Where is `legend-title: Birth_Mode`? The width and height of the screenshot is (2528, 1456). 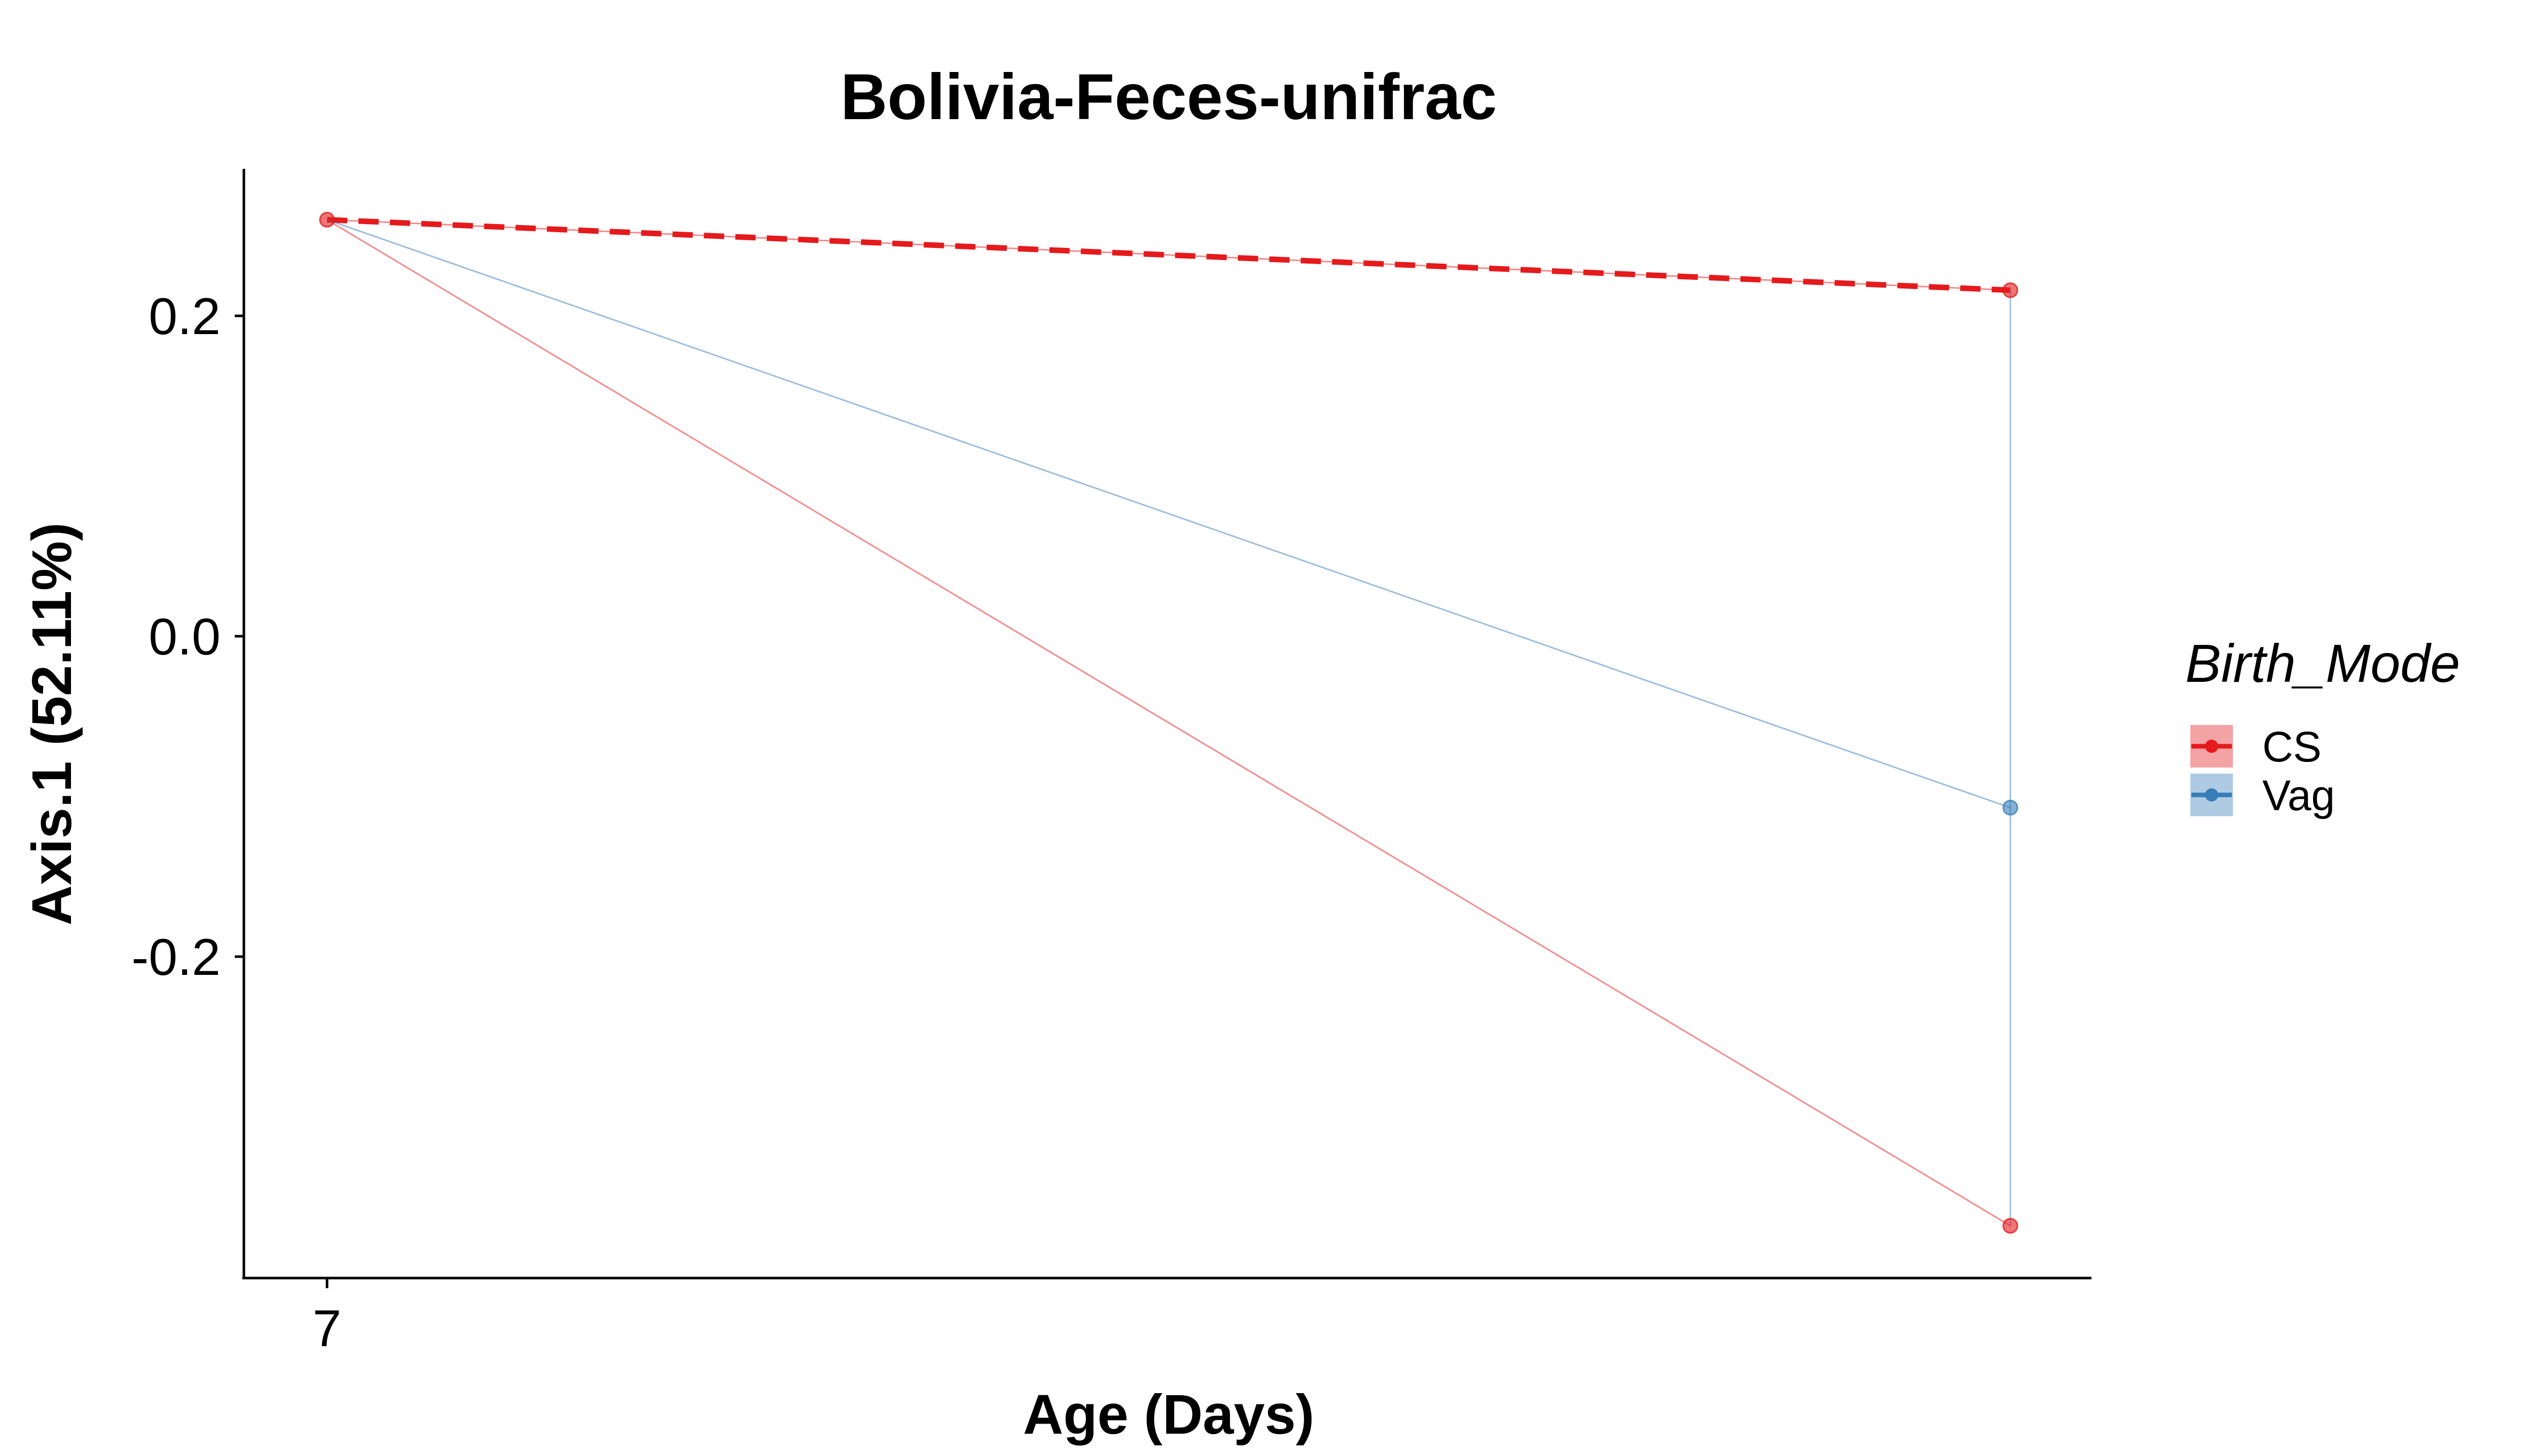
legend-title: Birth_Mode is located at coordinates (2322, 664).